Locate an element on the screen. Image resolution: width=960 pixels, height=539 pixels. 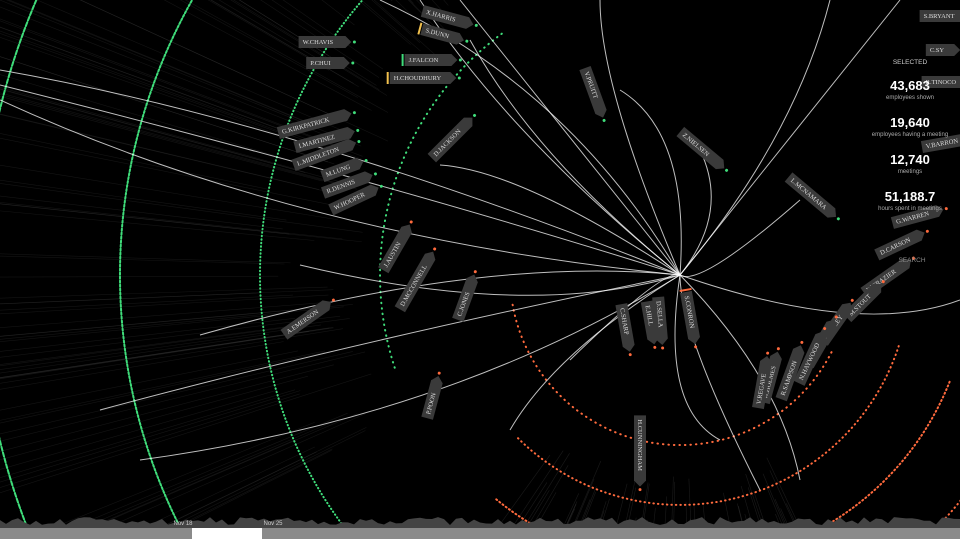
tag-label: W.CHAVIS is located at coordinates (318, 42).